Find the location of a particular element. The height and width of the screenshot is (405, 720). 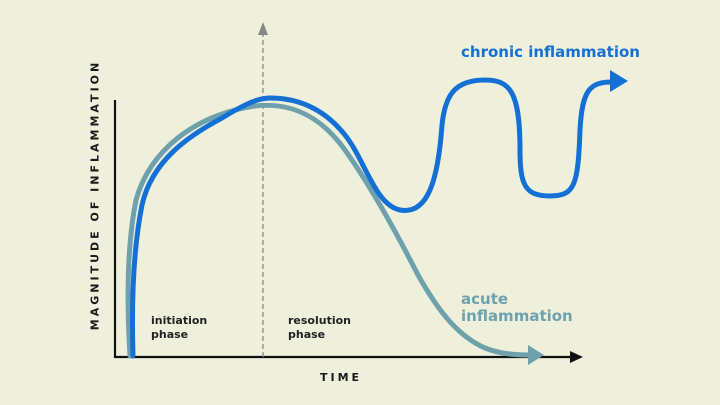

resolution-phase-line1: resolution is located at coordinates (320, 320).